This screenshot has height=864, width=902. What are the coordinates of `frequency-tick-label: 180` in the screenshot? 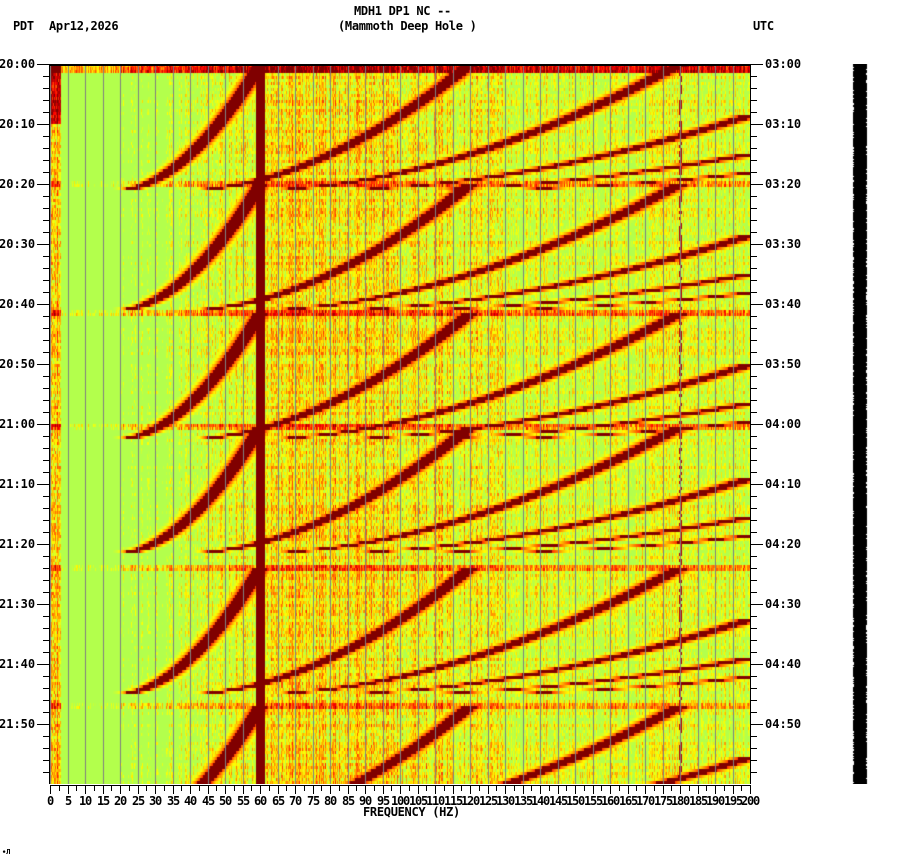 It's located at (680, 801).